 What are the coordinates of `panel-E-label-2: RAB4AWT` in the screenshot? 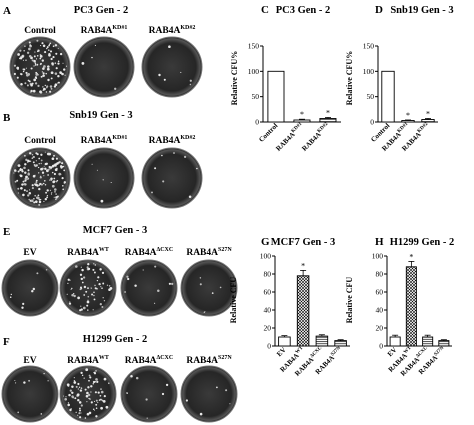 It's located at (88, 252).